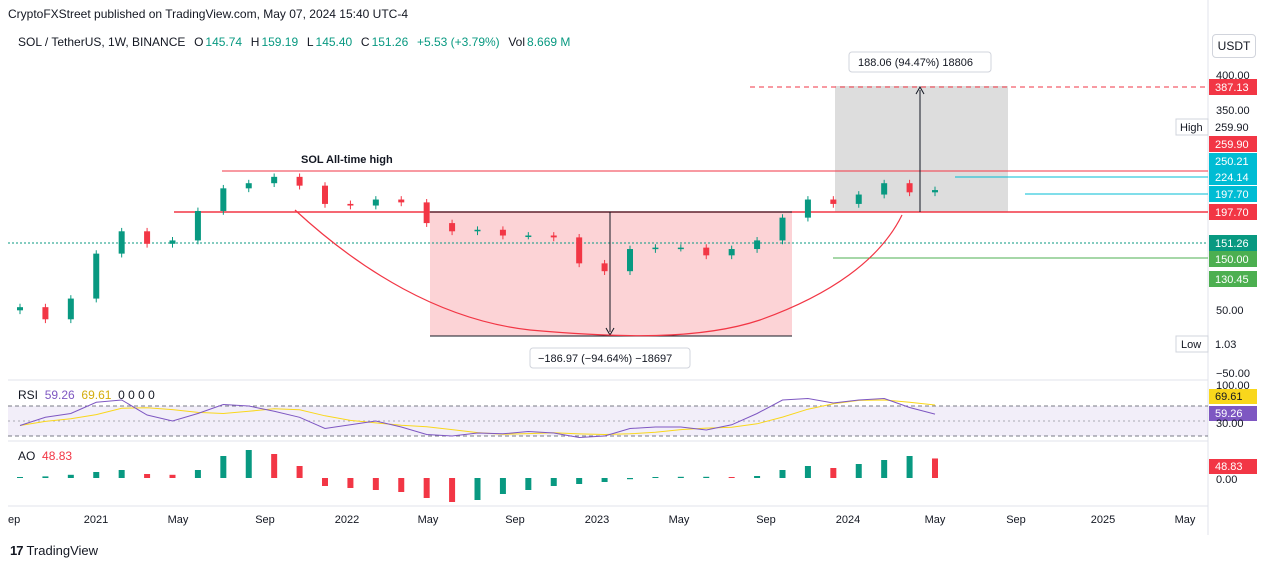 The image size is (1273, 568). I want to click on drop-label-box, so click(610, 358).